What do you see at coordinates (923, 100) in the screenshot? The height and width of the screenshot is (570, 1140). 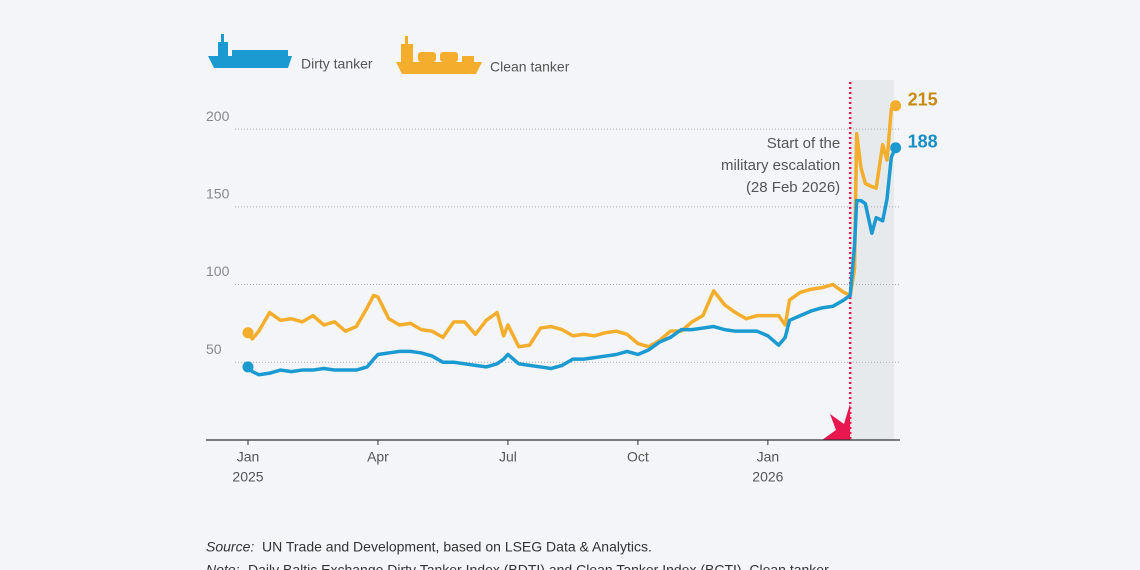 I see `value-label: 215` at bounding box center [923, 100].